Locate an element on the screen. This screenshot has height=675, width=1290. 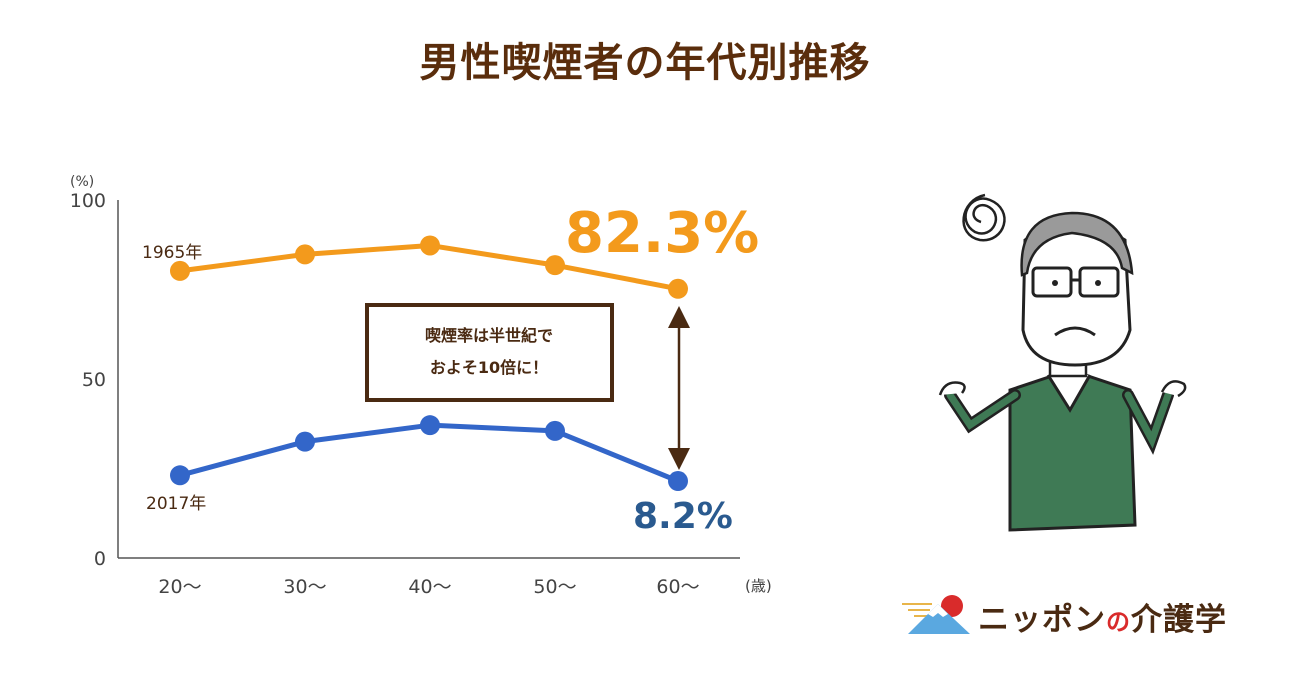
annotation-low-value: 8.2% is located at coordinates (683, 516).